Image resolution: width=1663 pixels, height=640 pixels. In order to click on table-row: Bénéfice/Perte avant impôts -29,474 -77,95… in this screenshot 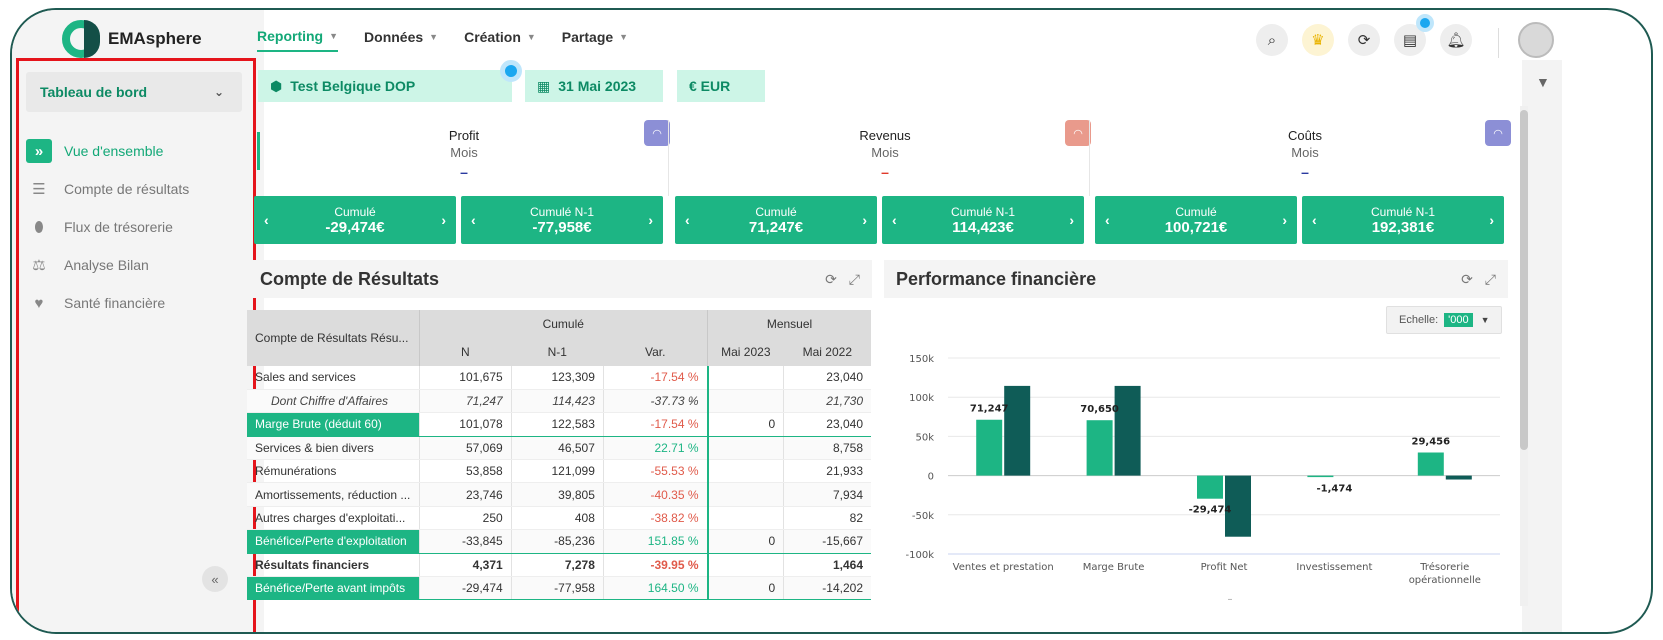, I will do `click(559, 588)`.